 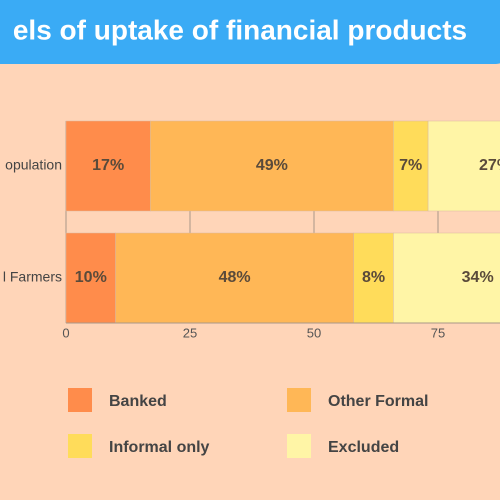 I want to click on x-tick-label: 50, so click(x=314, y=332).